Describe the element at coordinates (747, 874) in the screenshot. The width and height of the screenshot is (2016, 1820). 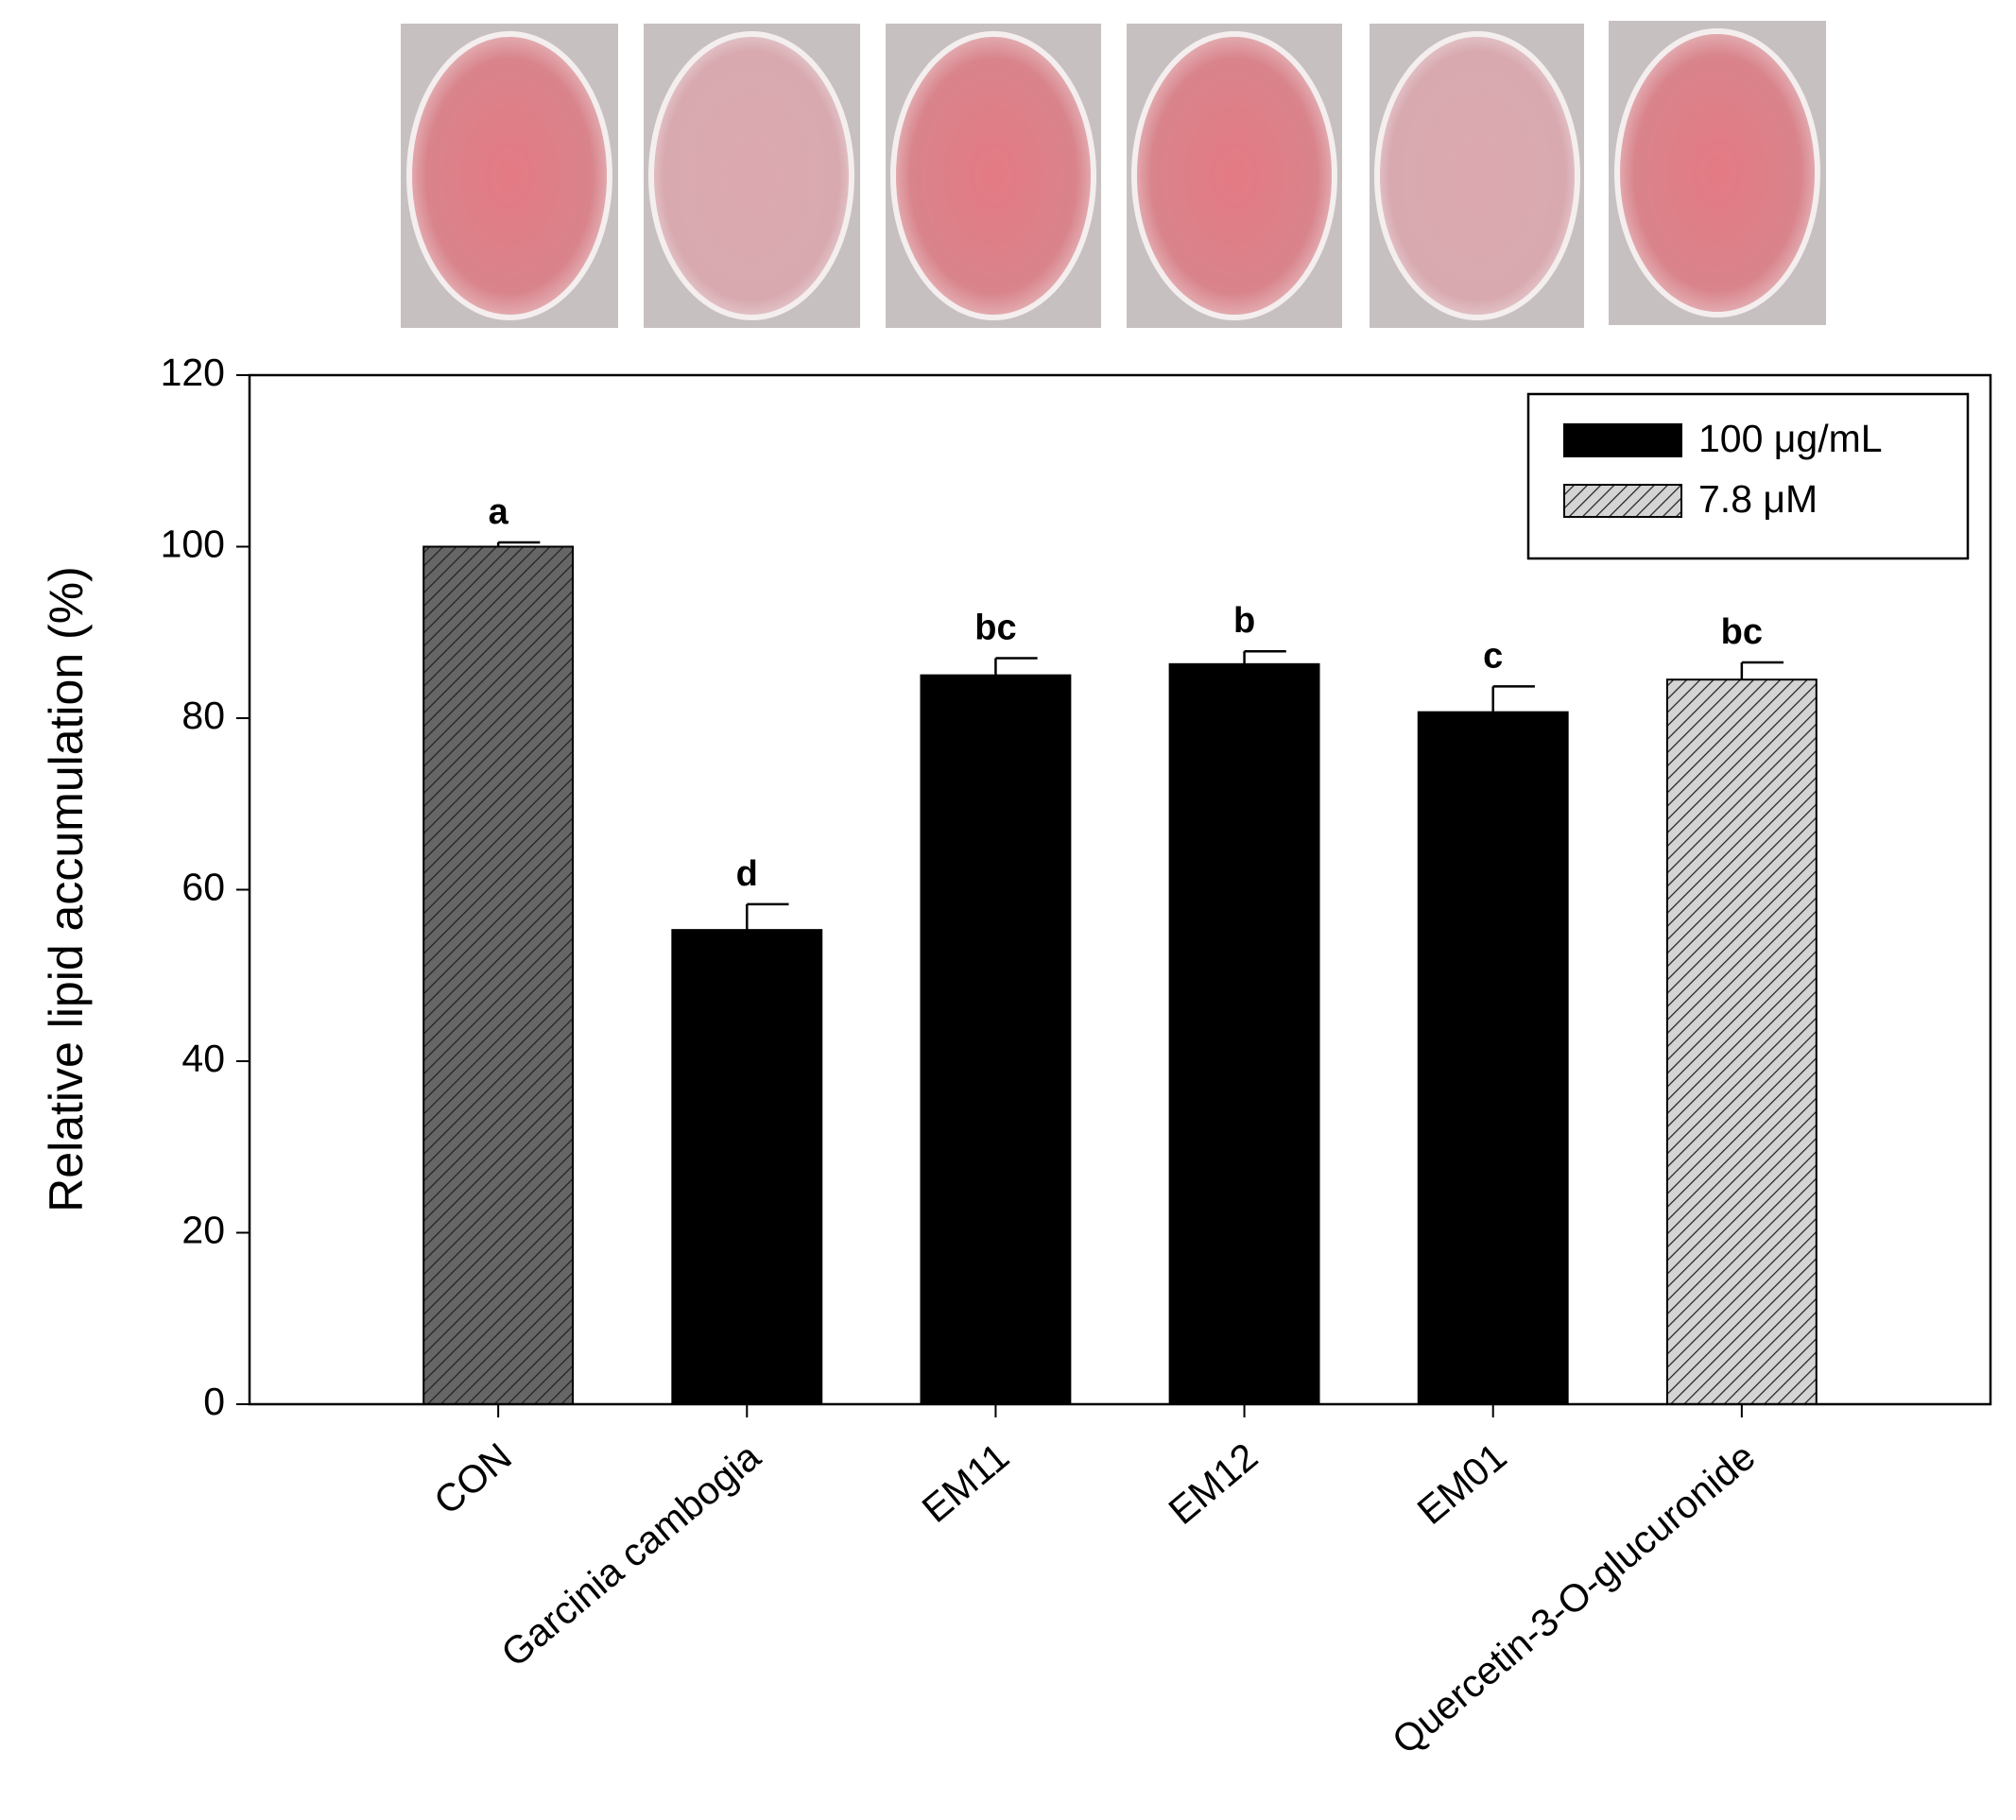
I see `significance-label: d` at that location.